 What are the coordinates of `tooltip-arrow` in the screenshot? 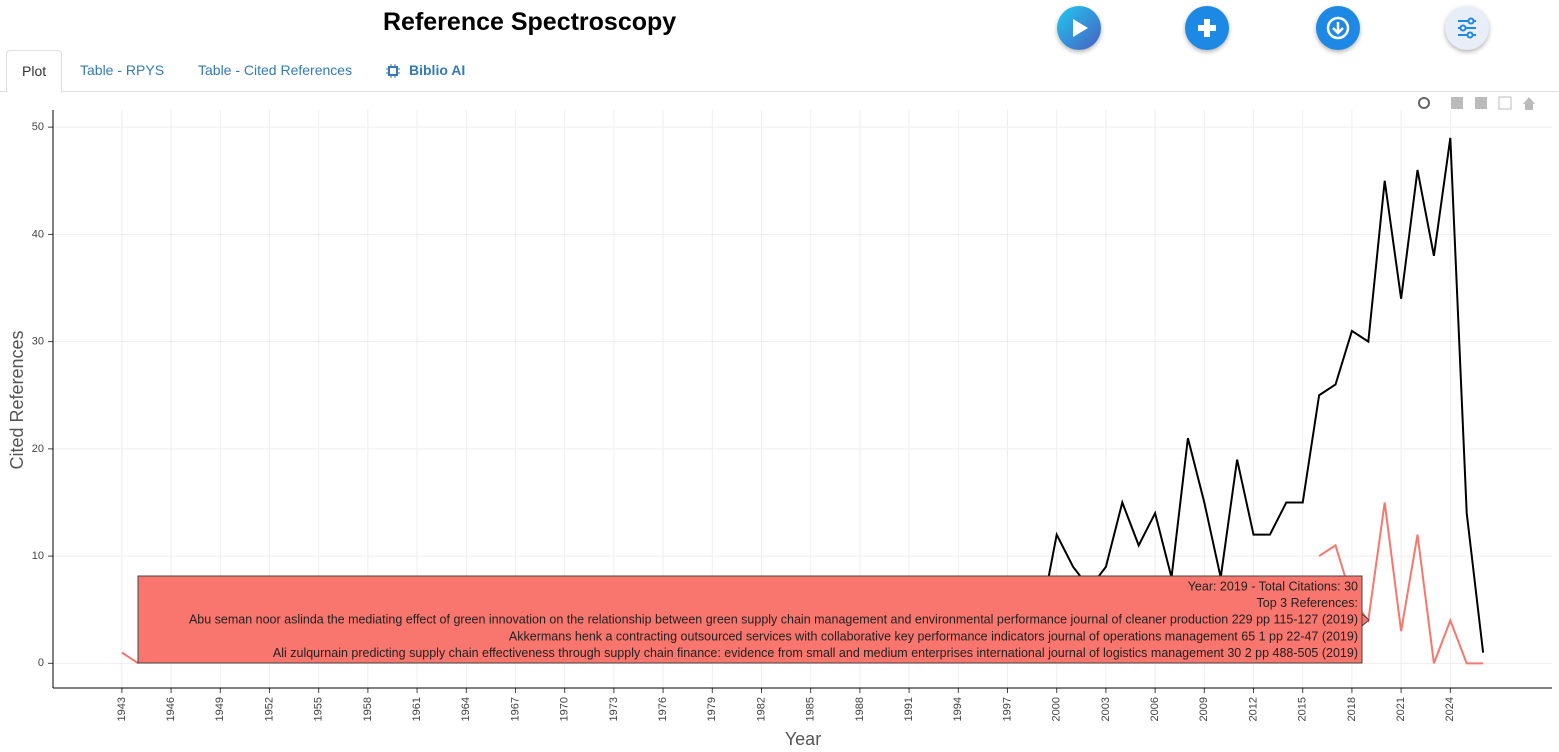 It's located at (1365, 620).